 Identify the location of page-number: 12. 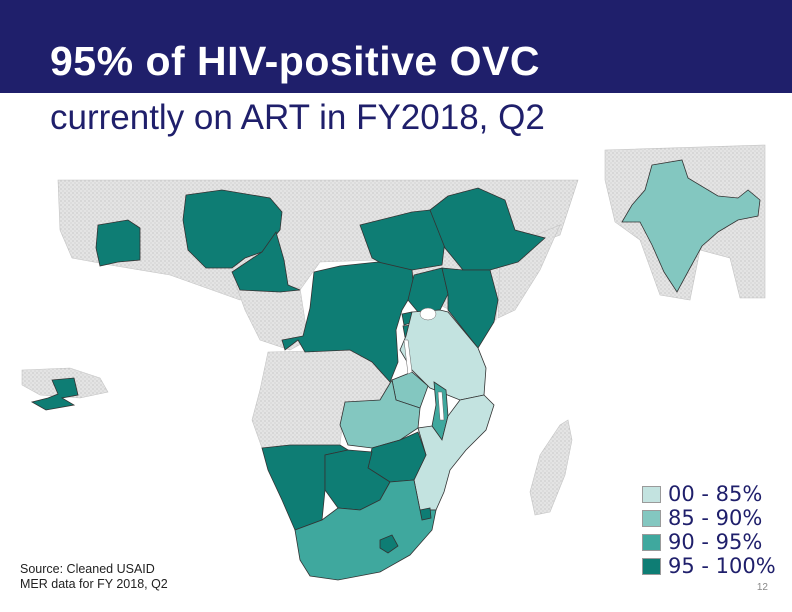
(762, 587).